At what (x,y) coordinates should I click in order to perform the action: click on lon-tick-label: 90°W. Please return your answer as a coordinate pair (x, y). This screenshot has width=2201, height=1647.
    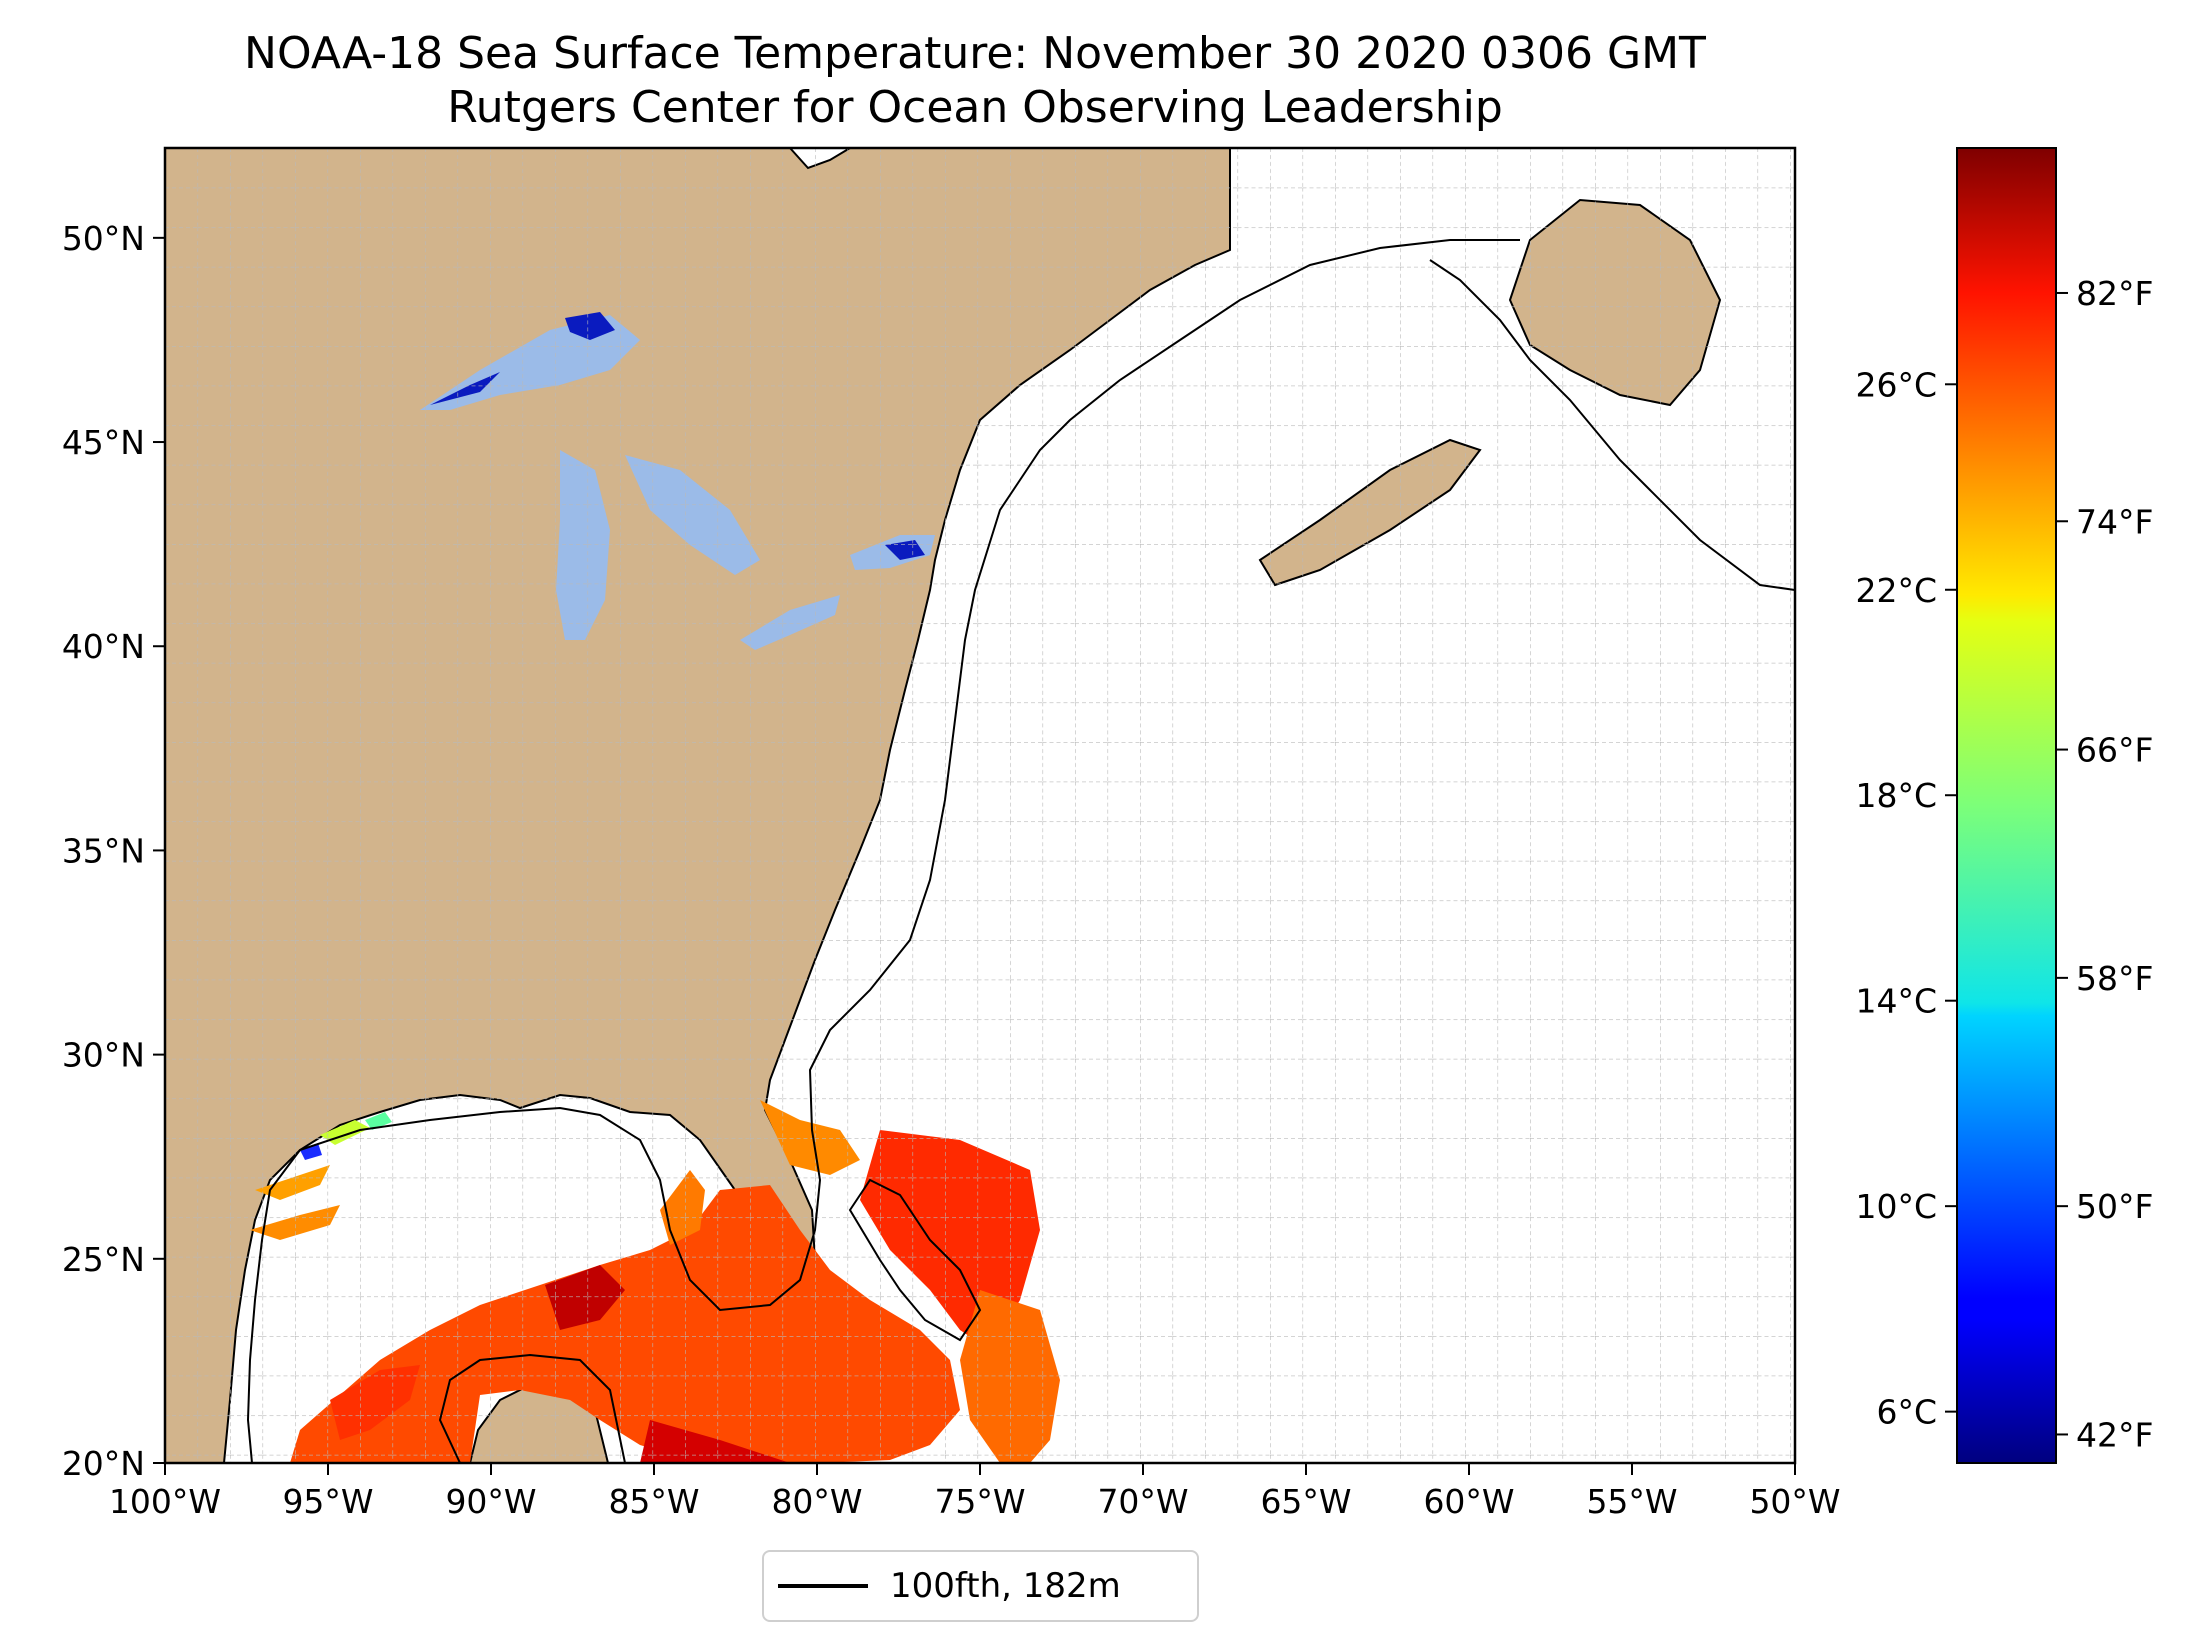
    Looking at the image, I should click on (490, 1501).